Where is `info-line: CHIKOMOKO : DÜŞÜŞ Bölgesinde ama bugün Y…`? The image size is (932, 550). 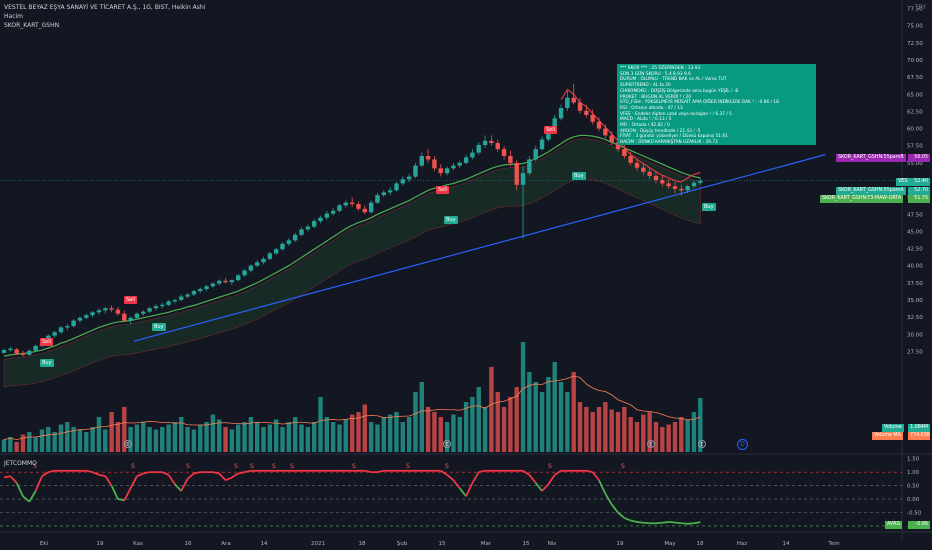 info-line: CHIKOMOKO : DÜŞÜŞ Bölgesinde ama bugün Y… is located at coordinates (679, 91).